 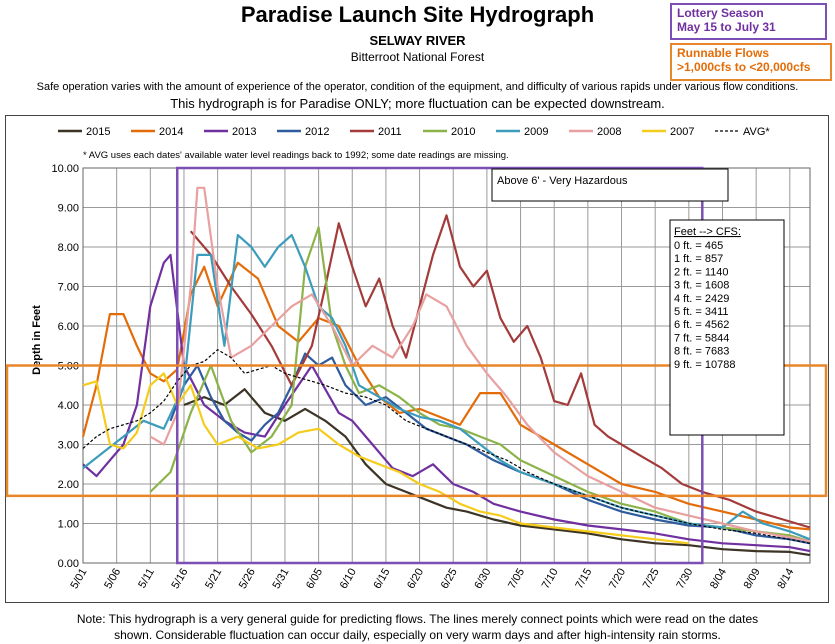 What do you see at coordinates (536, 132) in the screenshot?
I see `legend-label: 2009` at bounding box center [536, 132].